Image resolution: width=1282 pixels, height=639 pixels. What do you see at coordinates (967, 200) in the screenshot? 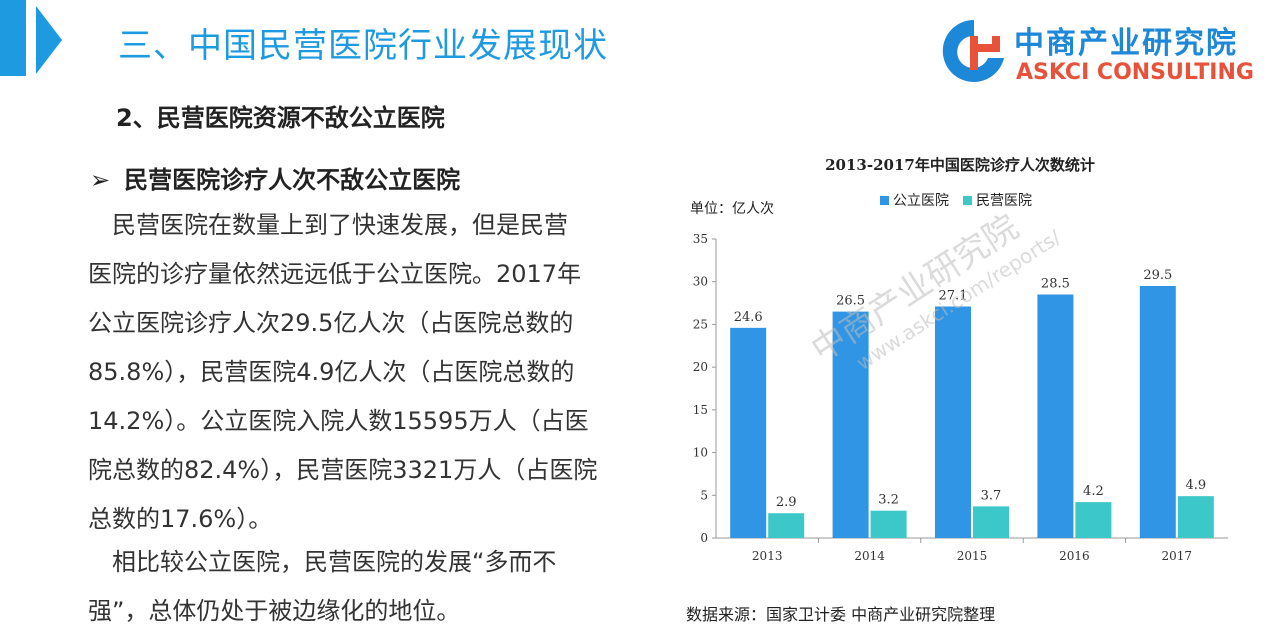
I see `legend-swatch-private` at bounding box center [967, 200].